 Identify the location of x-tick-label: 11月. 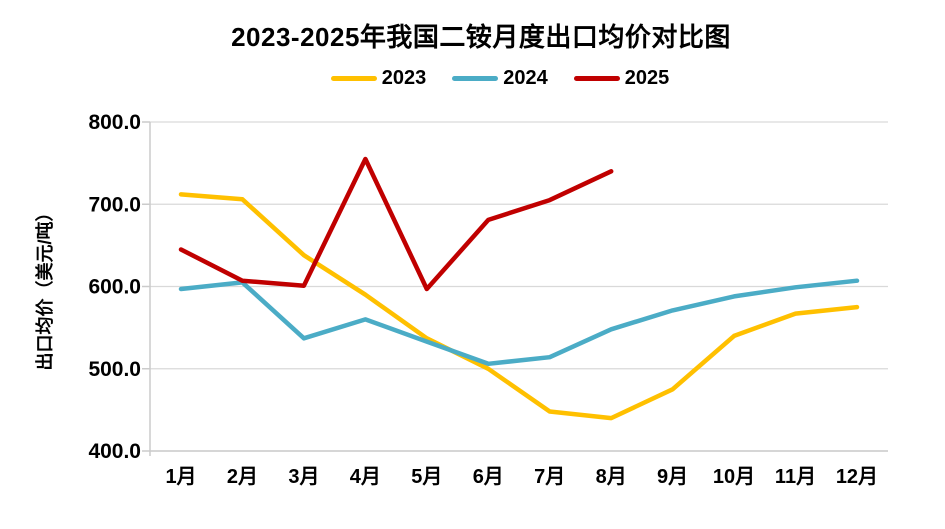
(795, 477).